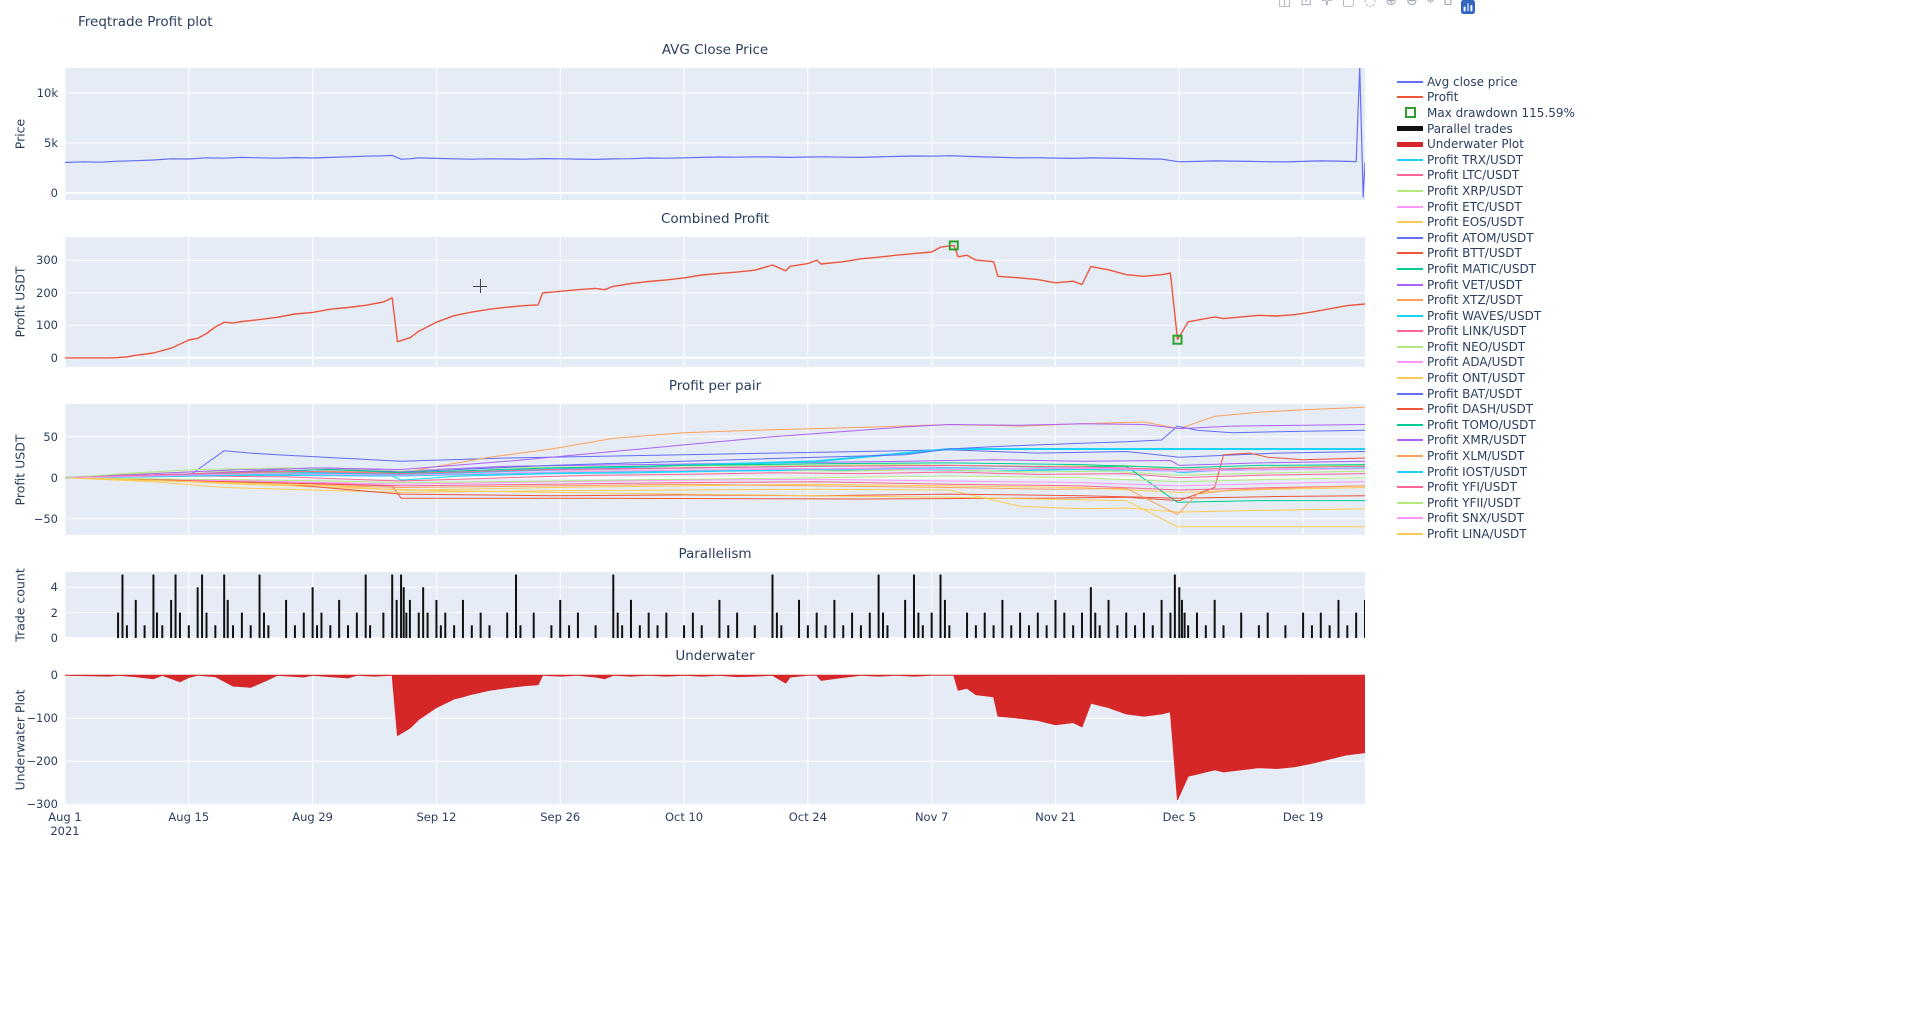 Image resolution: width=1910 pixels, height=1024 pixels. I want to click on legend-item-14: Profit XTZ/USDT, so click(1485, 300).